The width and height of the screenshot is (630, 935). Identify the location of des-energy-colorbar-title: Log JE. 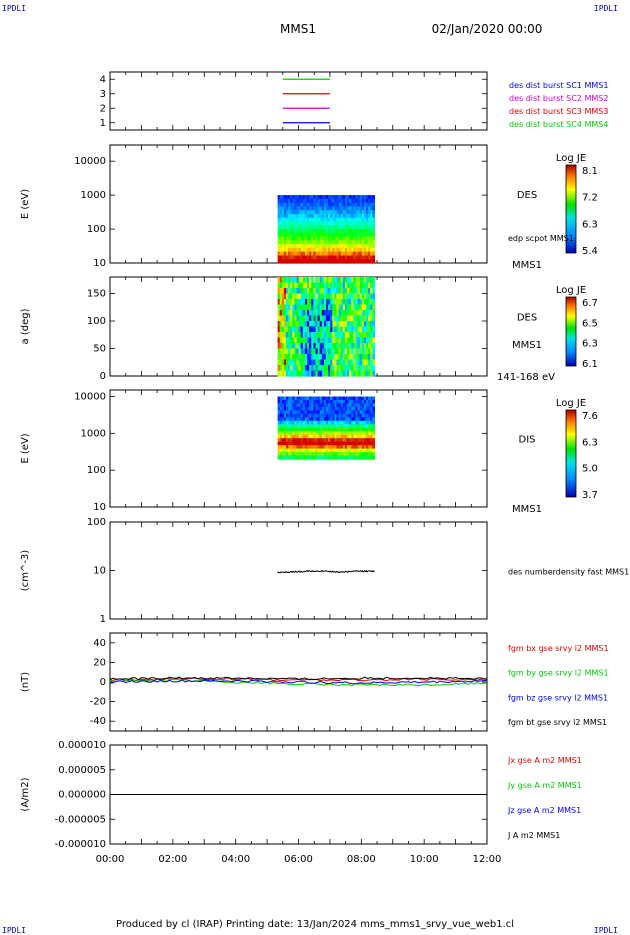
(571, 158).